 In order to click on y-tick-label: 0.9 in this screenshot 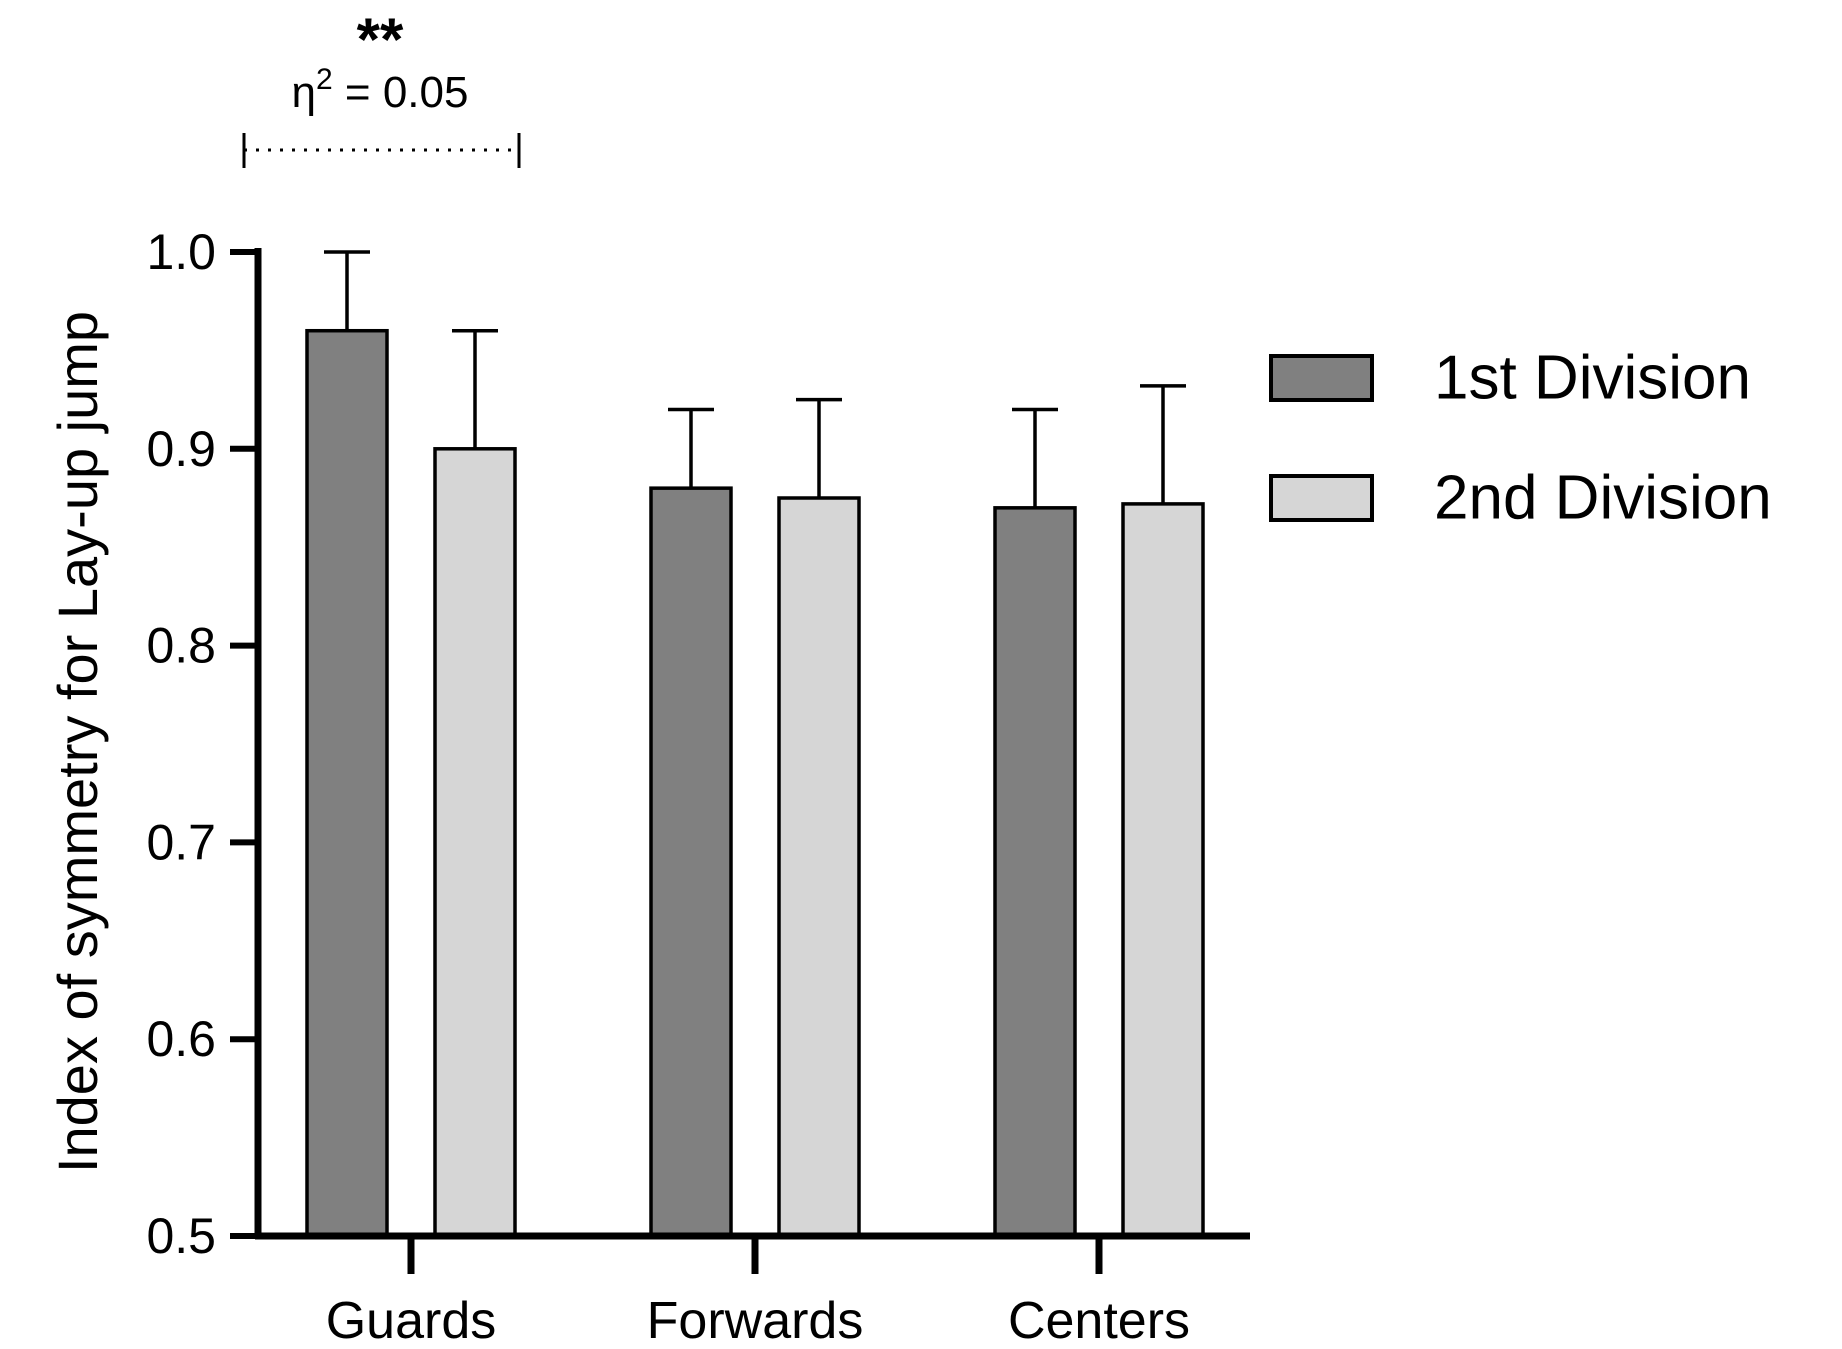, I will do `click(181, 449)`.